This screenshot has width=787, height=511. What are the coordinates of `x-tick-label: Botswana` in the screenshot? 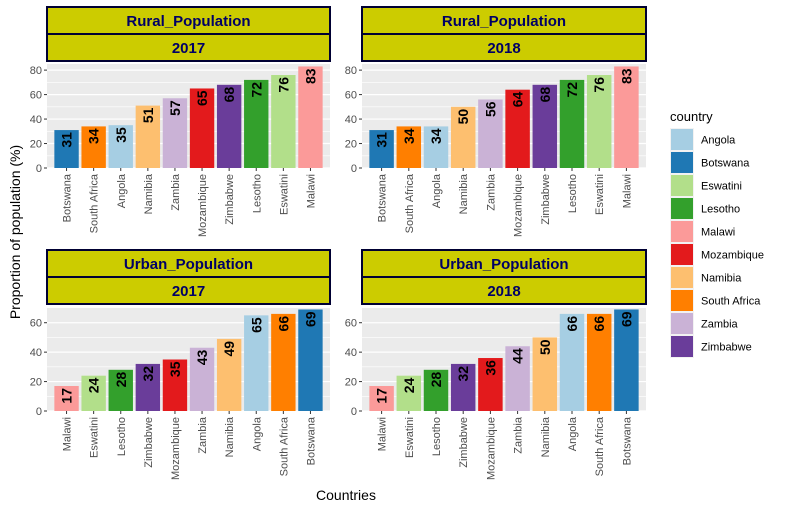 It's located at (68, 197).